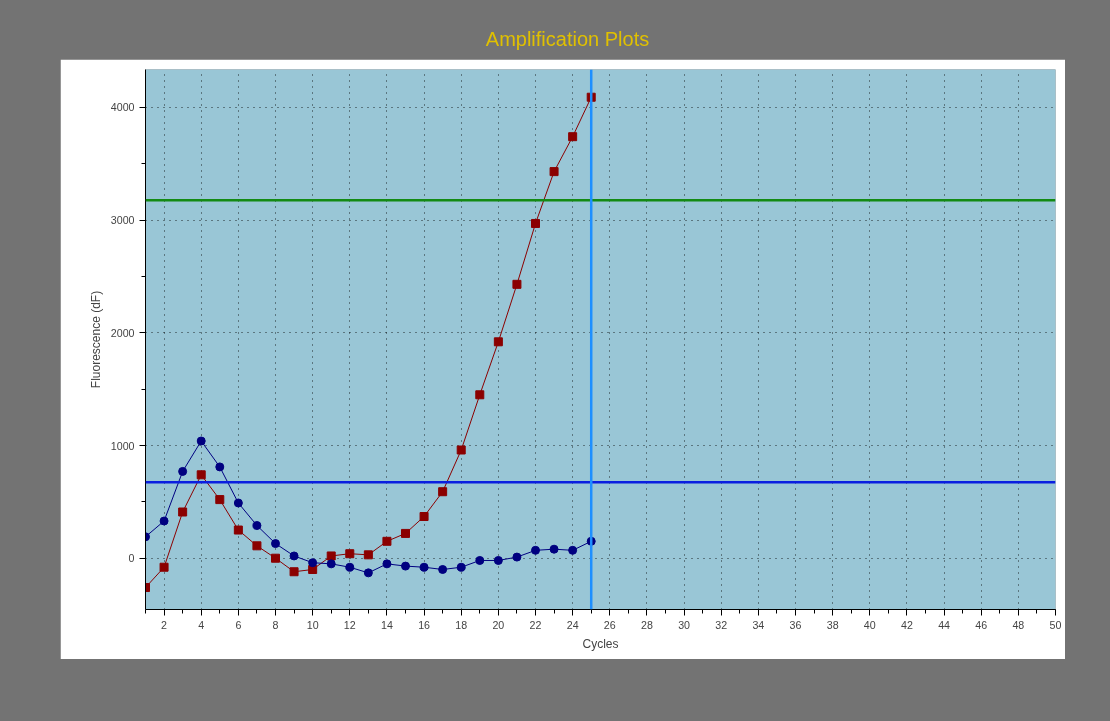 This screenshot has height=721, width=1110. I want to click on x-tick-label: 12, so click(349, 624).